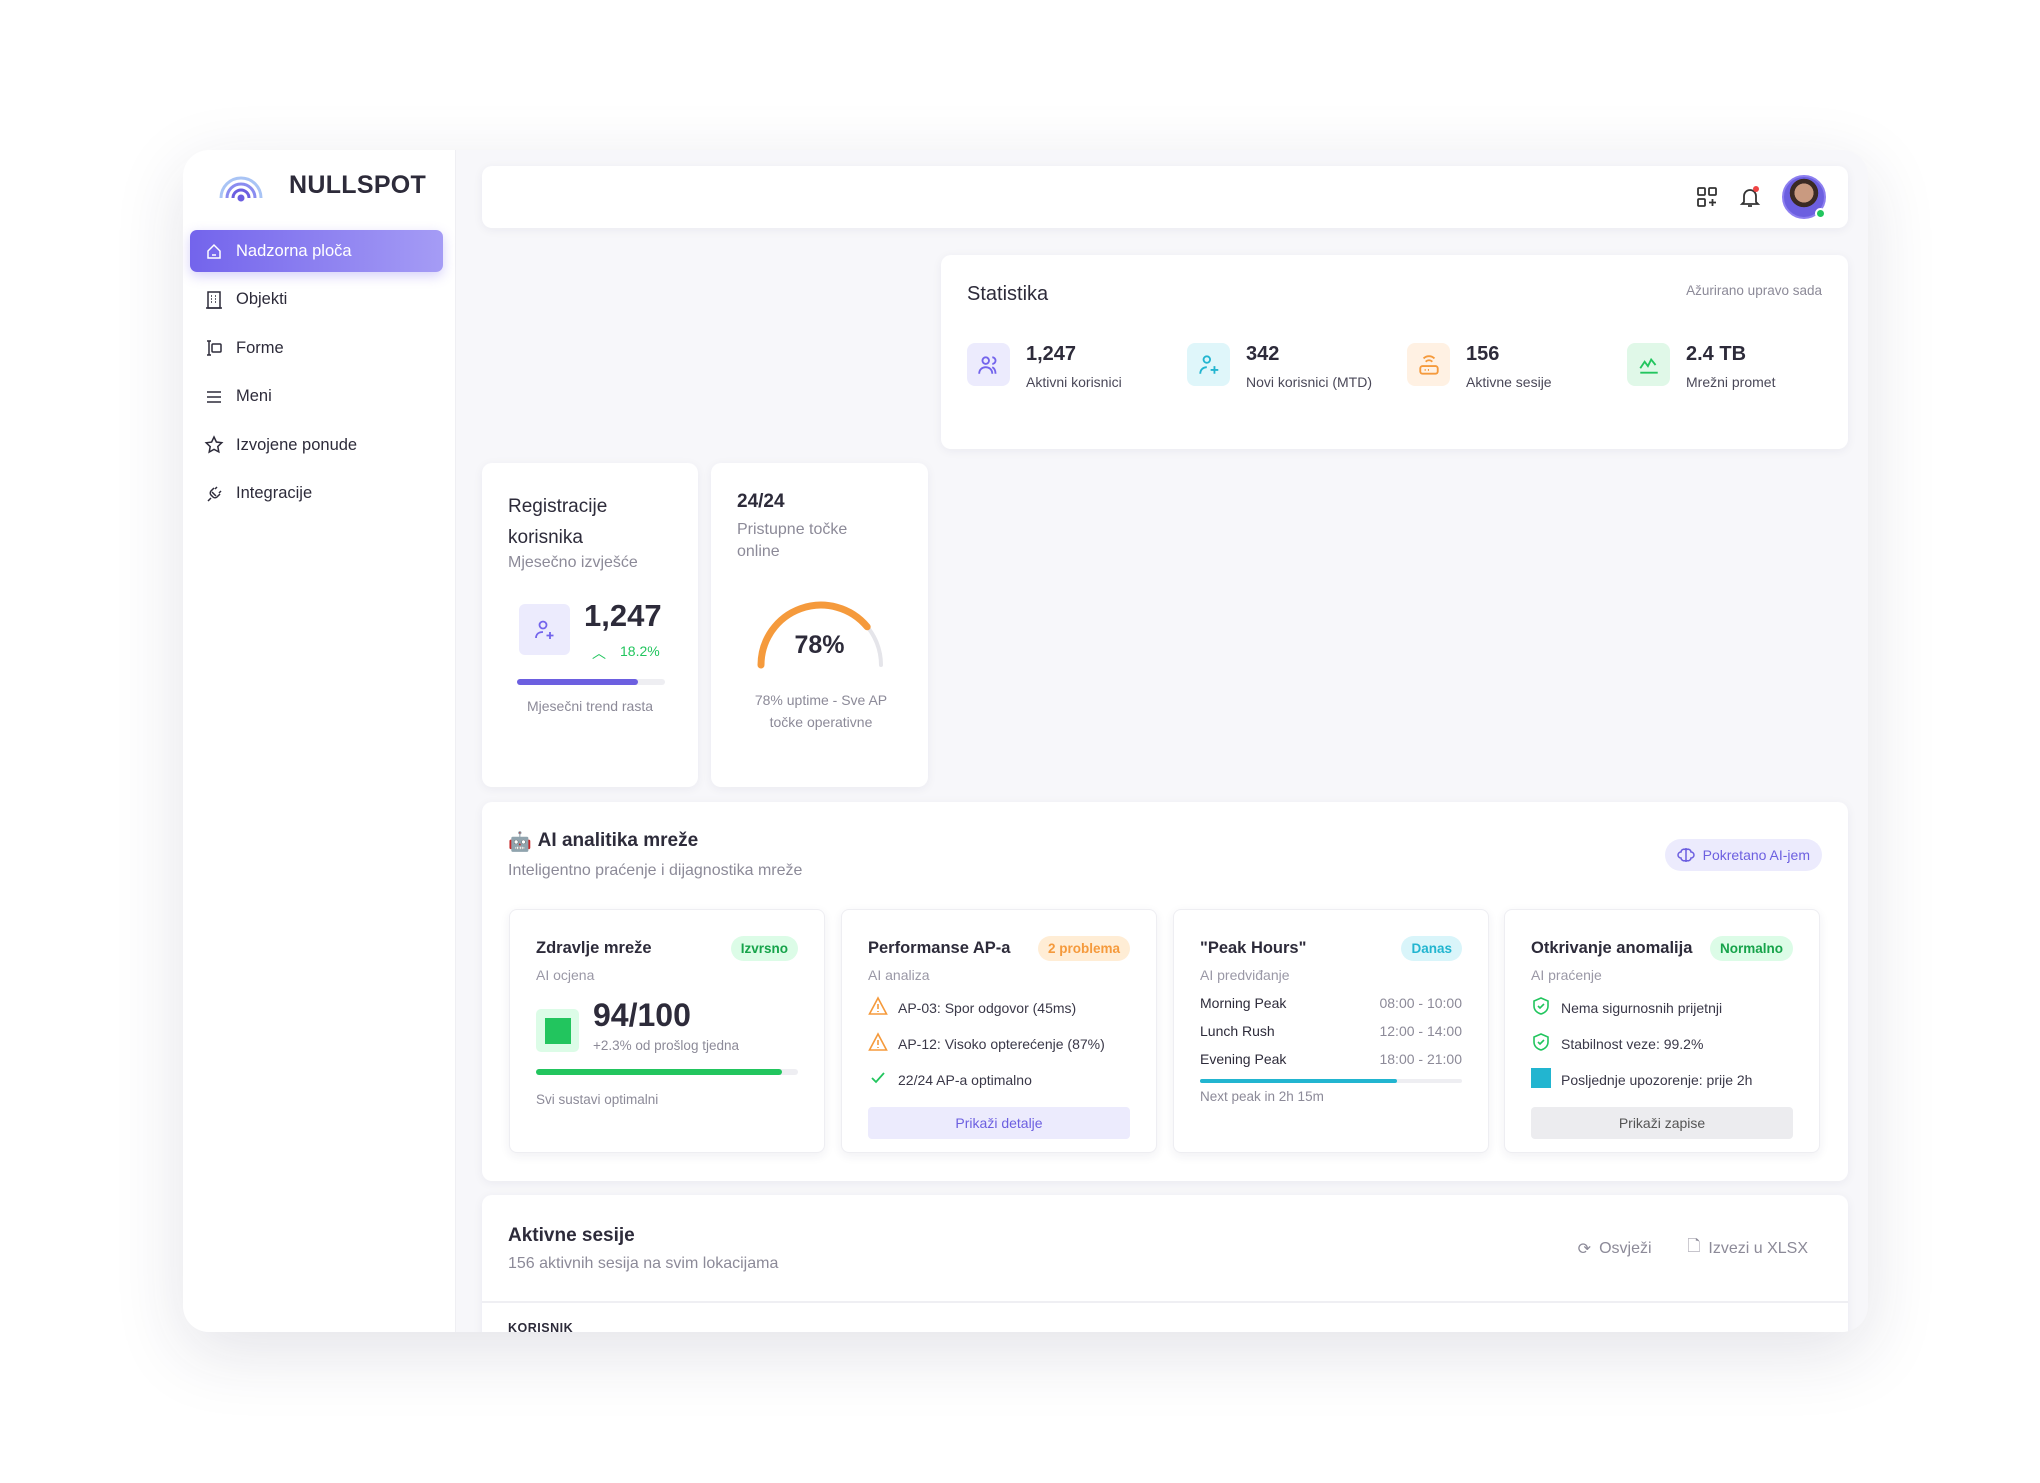 The image size is (2040, 1483). Describe the element at coordinates (999, 1043) in the screenshot. I see `performance-item: AP-12: Visoko opterećenje (87%)` at that location.